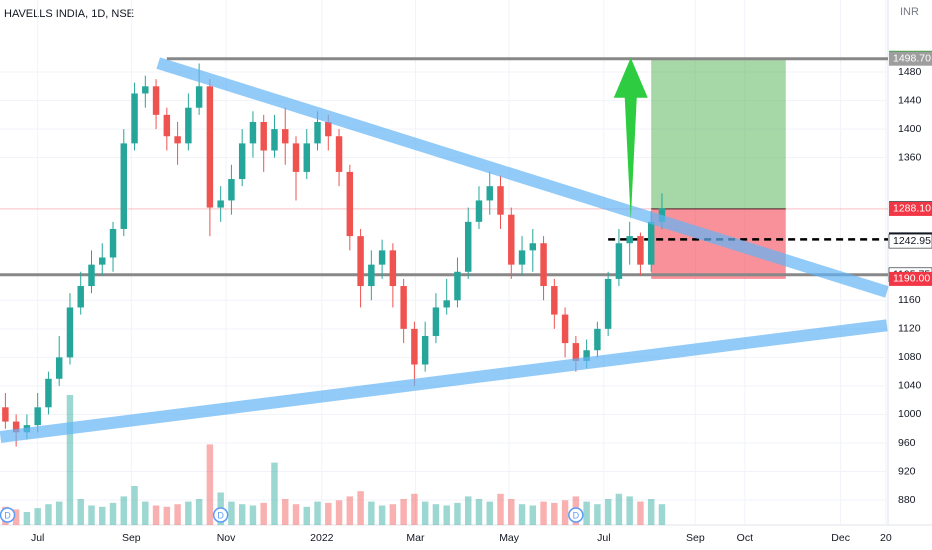 The width and height of the screenshot is (932, 550). Describe the element at coordinates (910, 414) in the screenshot. I see `y-tick-label: 1000` at that location.